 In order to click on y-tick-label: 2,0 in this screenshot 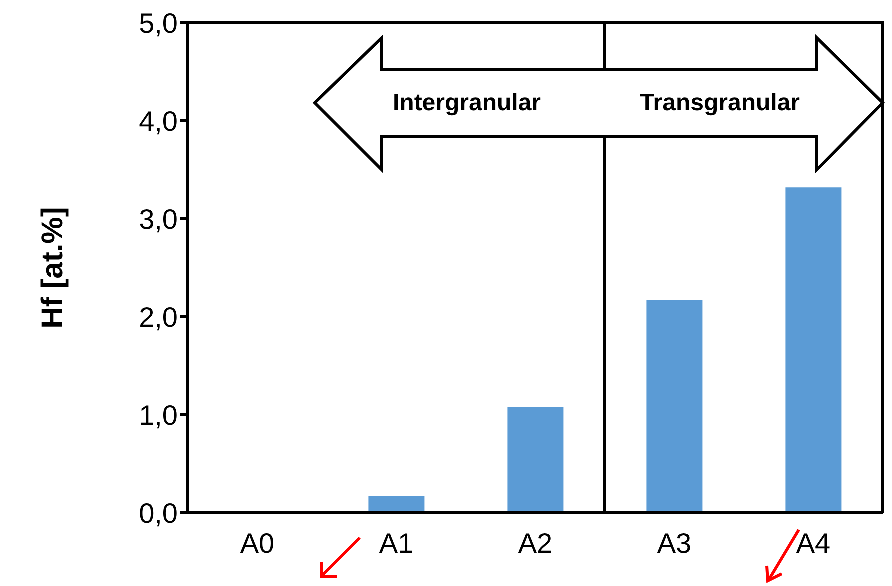, I will do `click(158, 317)`.